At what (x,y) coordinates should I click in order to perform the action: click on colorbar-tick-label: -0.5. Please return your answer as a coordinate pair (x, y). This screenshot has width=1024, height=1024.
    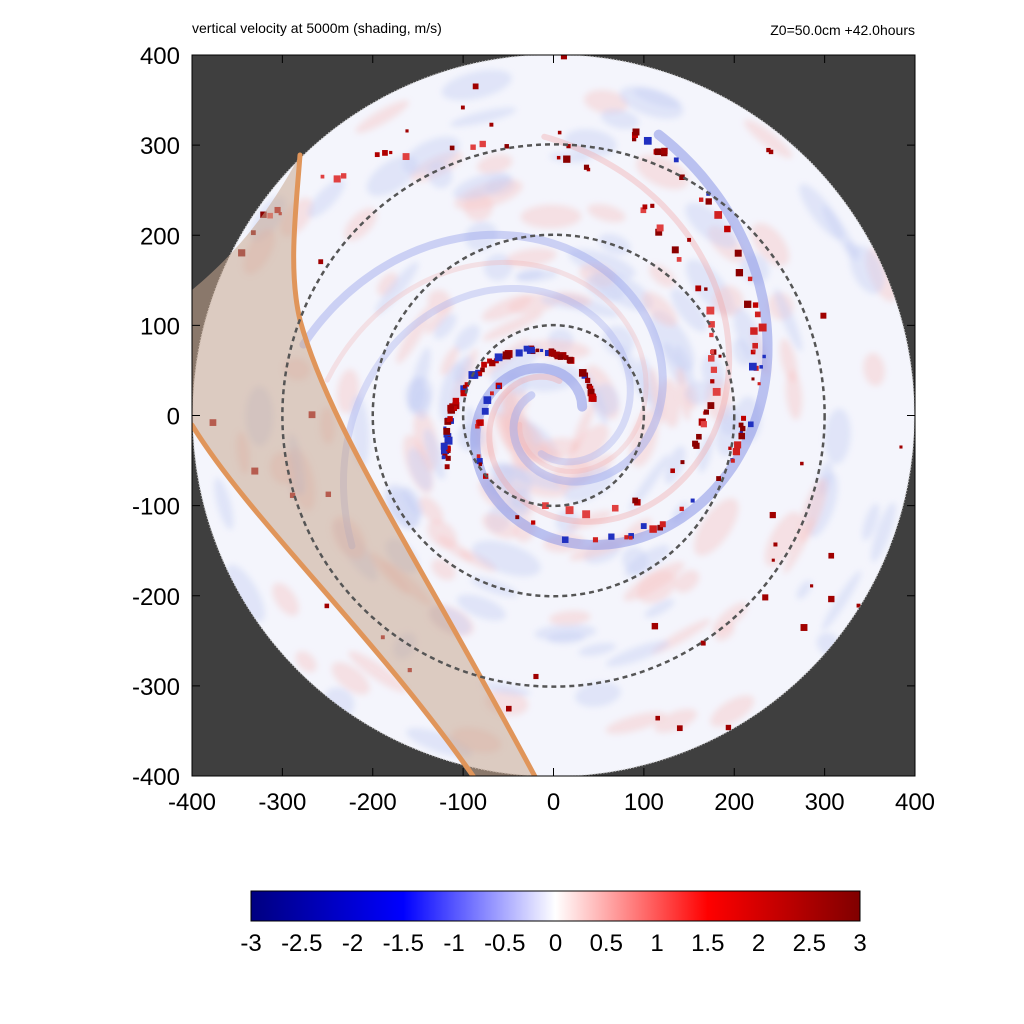
    Looking at the image, I should click on (504, 943).